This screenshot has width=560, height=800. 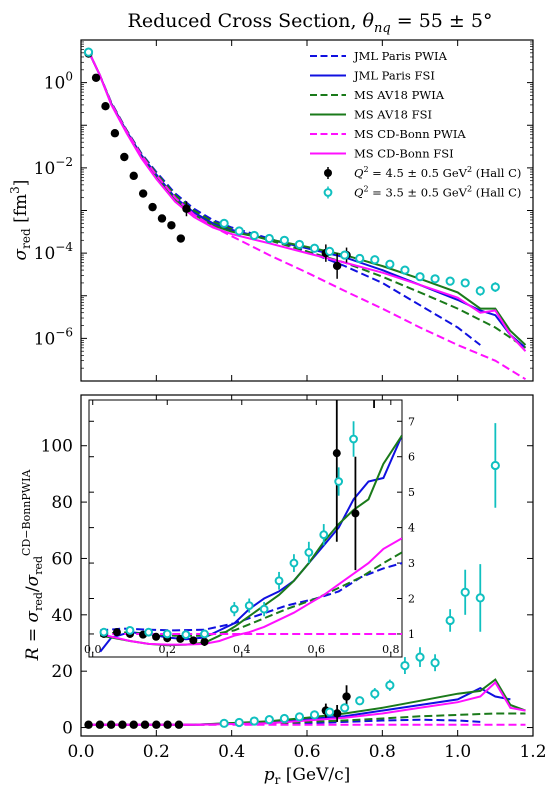 What do you see at coordinates (391, 649) in the screenshot?
I see `inset-x-tick-label: 0.8` at bounding box center [391, 649].